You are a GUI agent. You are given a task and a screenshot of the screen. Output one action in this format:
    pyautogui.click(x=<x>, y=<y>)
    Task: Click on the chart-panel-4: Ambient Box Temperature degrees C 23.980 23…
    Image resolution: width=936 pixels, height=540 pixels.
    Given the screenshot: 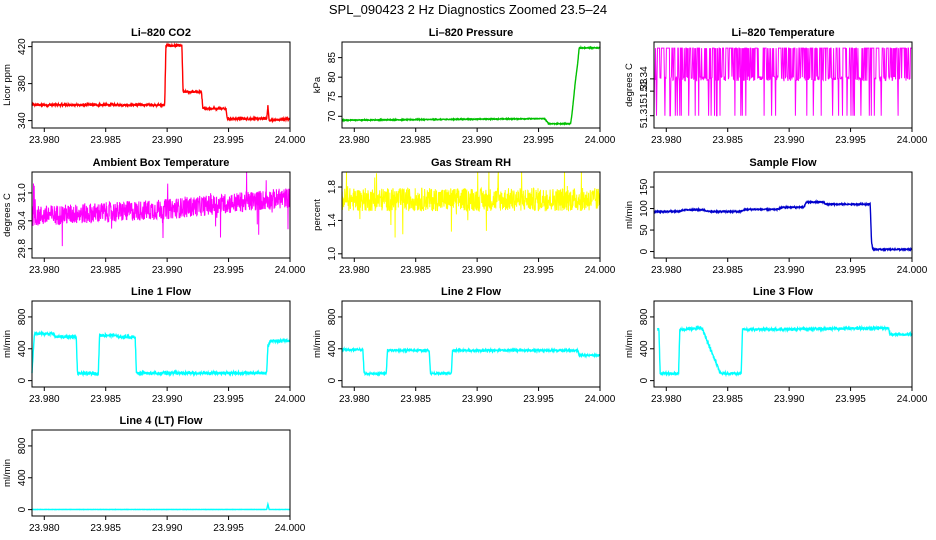 What is the action you would take?
    pyautogui.click(x=154, y=216)
    